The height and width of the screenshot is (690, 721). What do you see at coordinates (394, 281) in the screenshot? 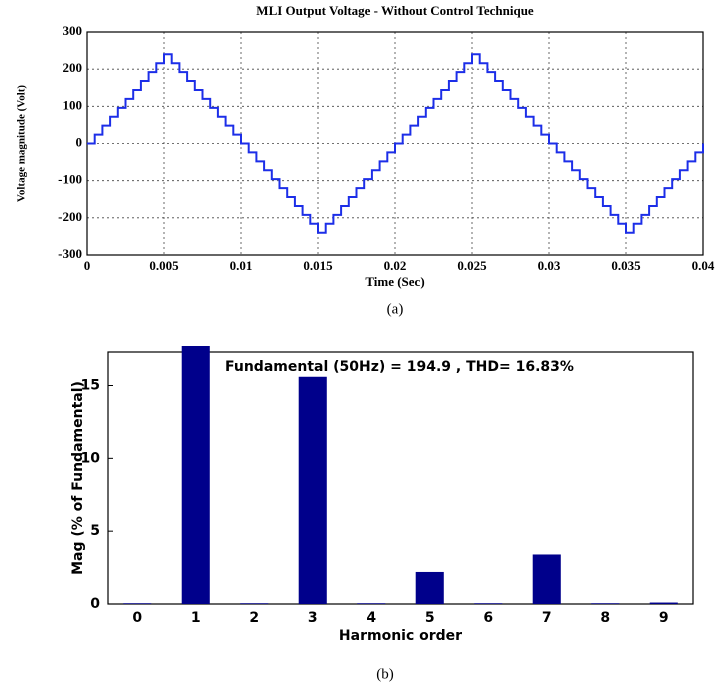
I see `x-axis-label: Time (Sec)` at bounding box center [394, 281].